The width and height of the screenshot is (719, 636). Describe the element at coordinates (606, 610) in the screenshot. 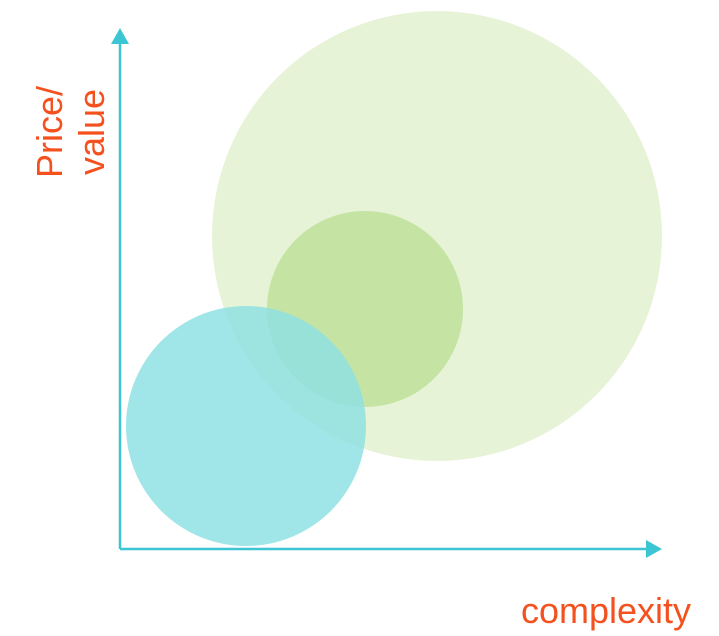

I see `x-axis-label: complexity` at that location.